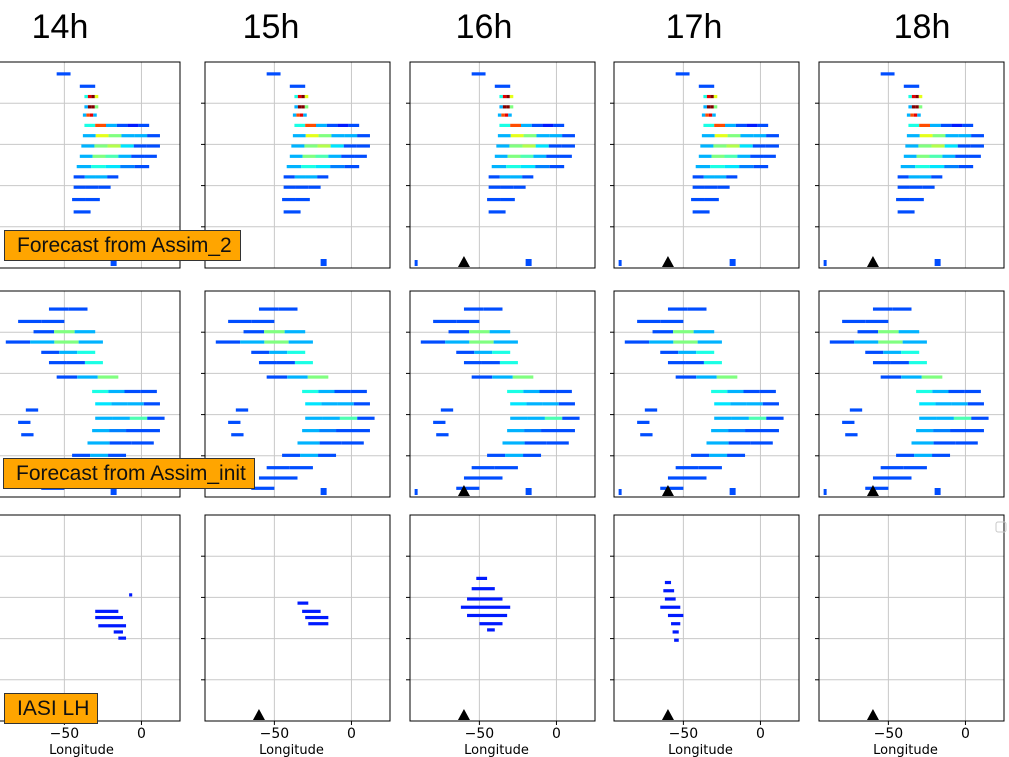  What do you see at coordinates (296, 635) in the screenshot?
I see `map-panel: −50 0 Longitude` at bounding box center [296, 635].